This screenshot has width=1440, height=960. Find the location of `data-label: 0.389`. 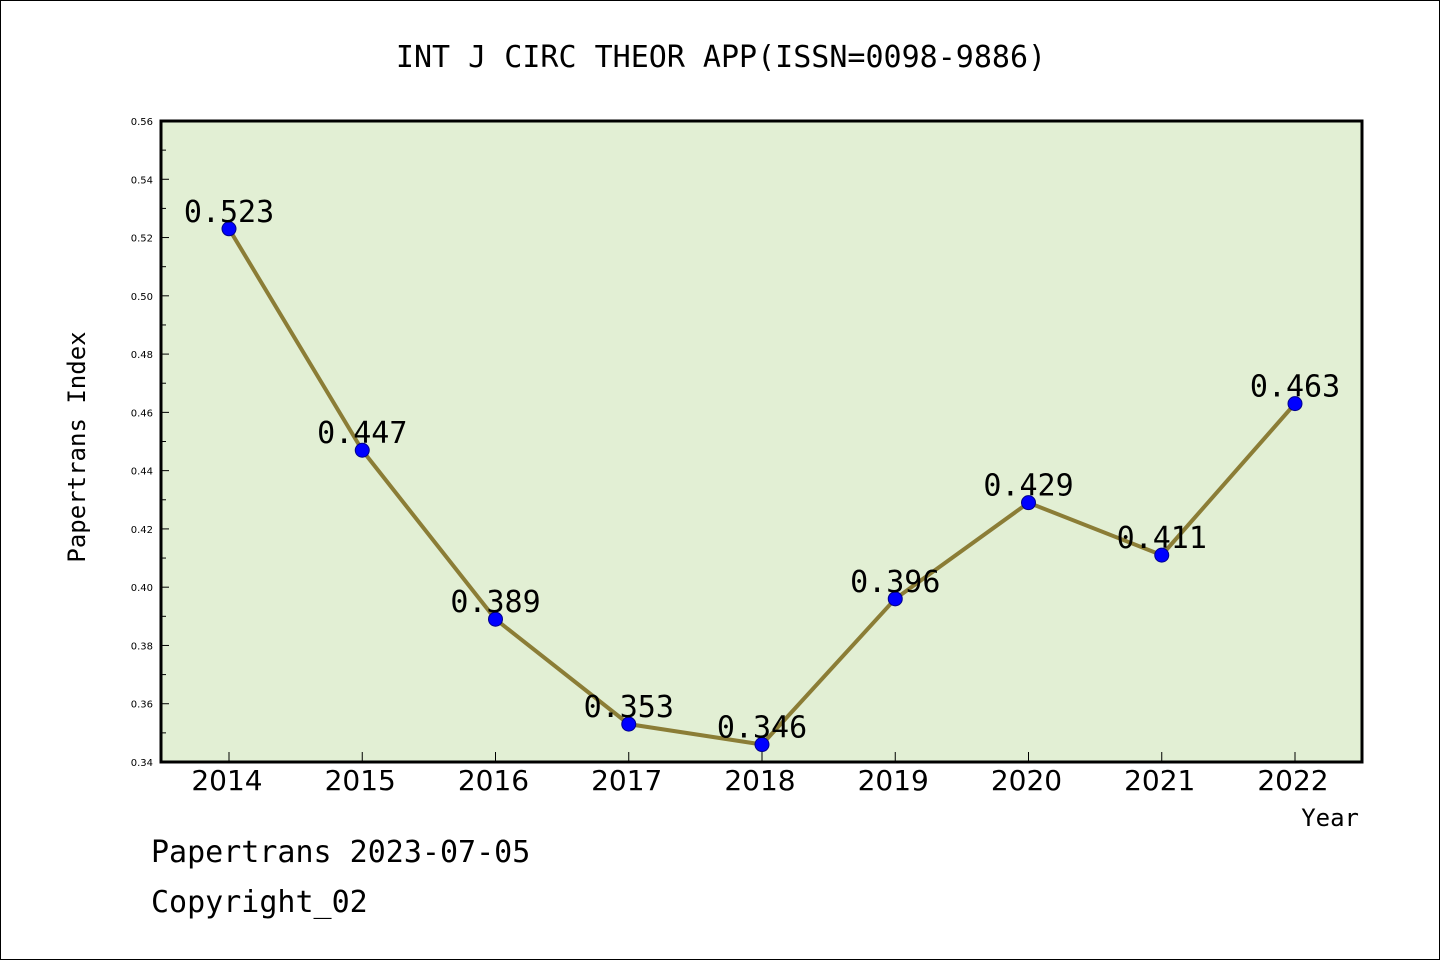

data-label: 0.389 is located at coordinates (495, 602).